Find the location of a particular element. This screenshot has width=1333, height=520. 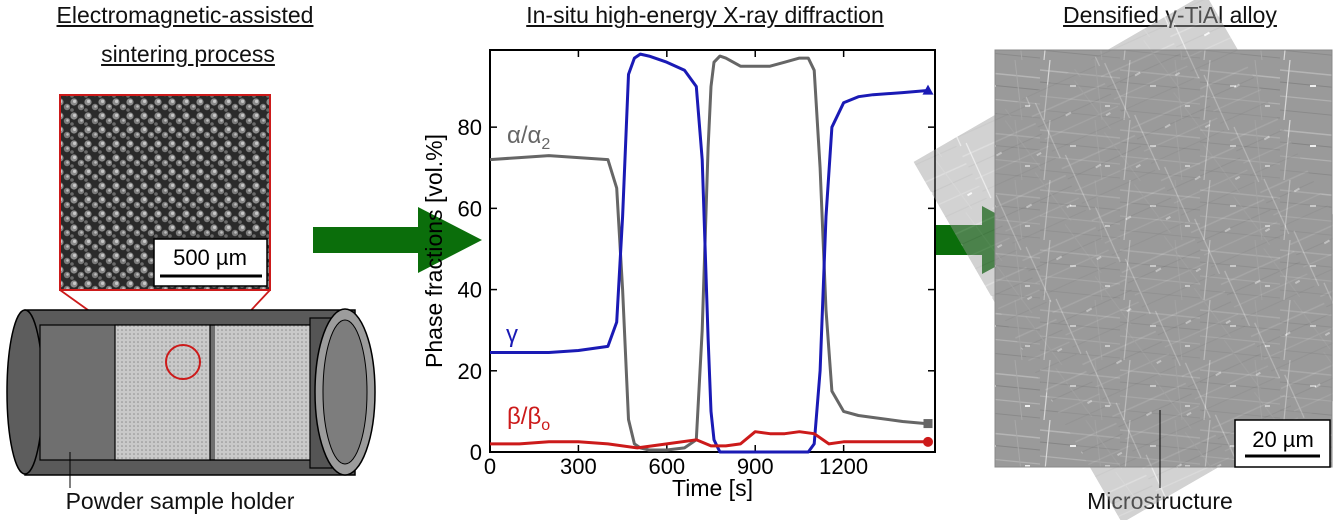

x-axis-label: Time [s] is located at coordinates (712, 488).